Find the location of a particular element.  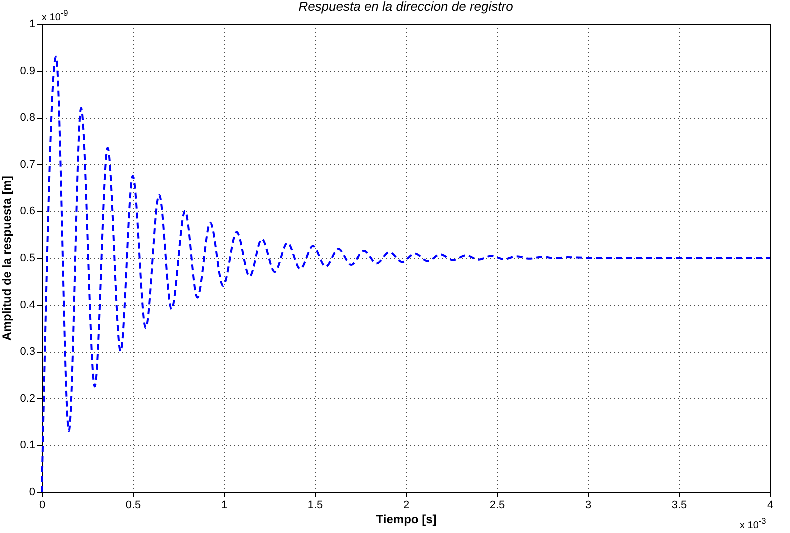

y-tick-label: 0 is located at coordinates (32, 492).